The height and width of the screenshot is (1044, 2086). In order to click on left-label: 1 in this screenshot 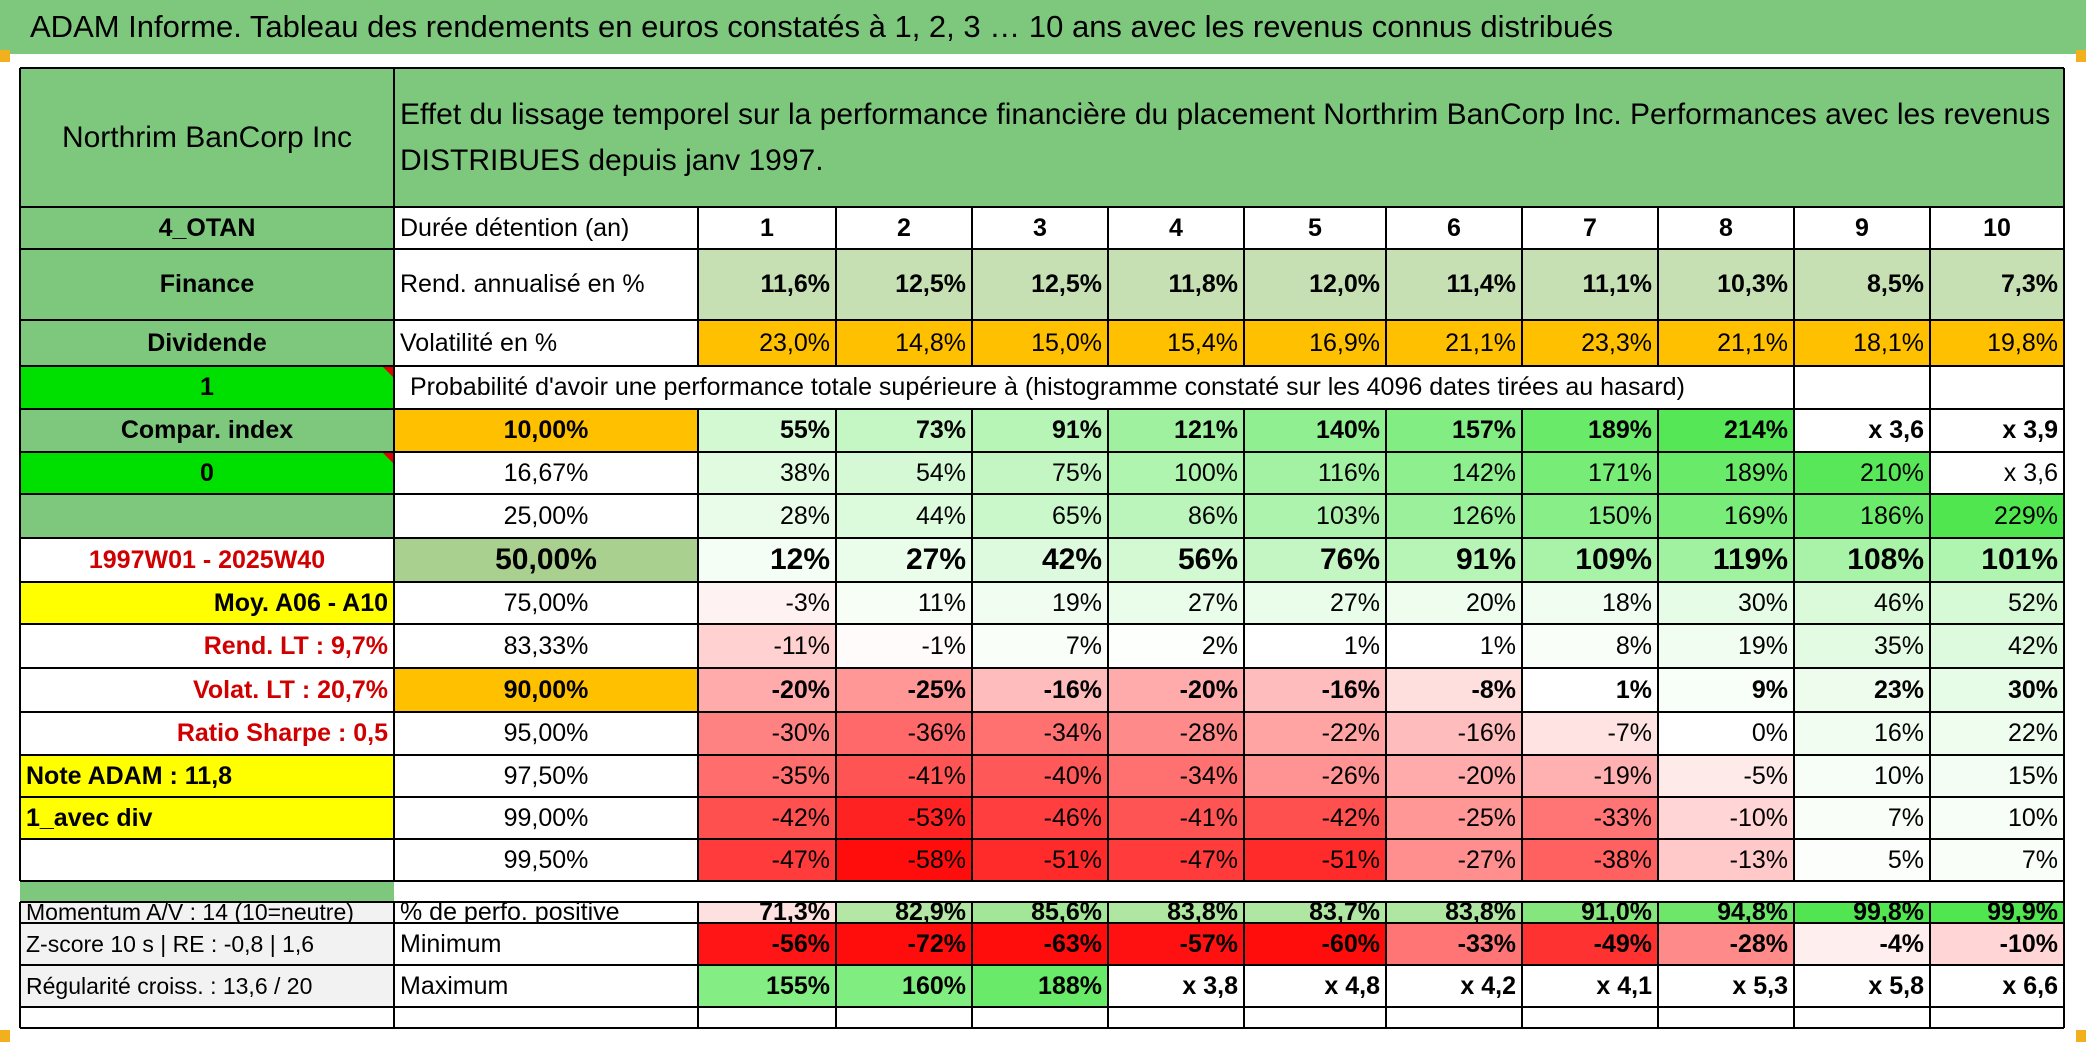, I will do `click(207, 387)`.